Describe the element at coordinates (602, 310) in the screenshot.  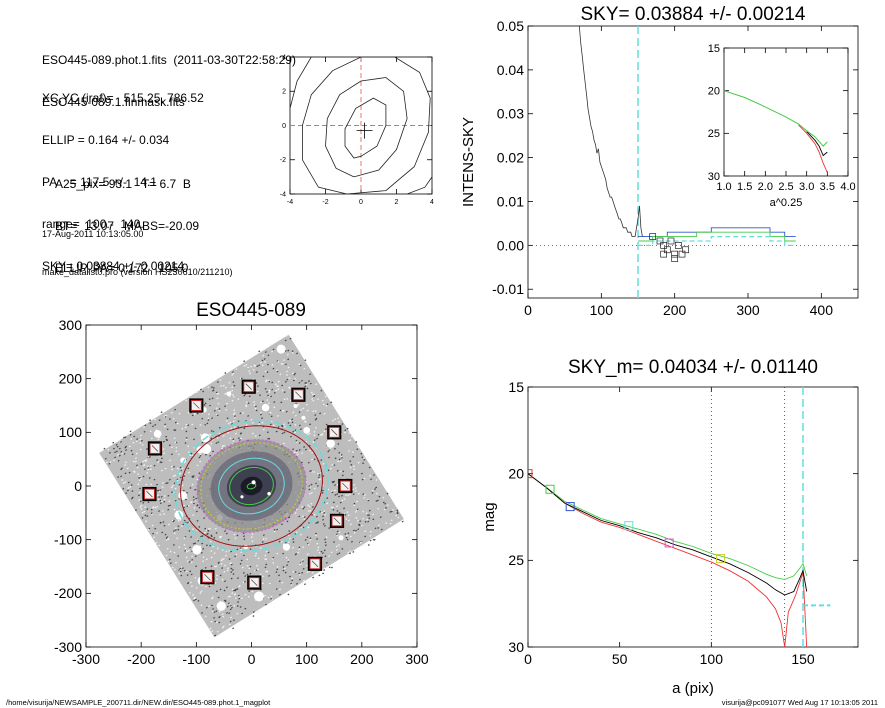
I see `x-tick-label: 100` at that location.